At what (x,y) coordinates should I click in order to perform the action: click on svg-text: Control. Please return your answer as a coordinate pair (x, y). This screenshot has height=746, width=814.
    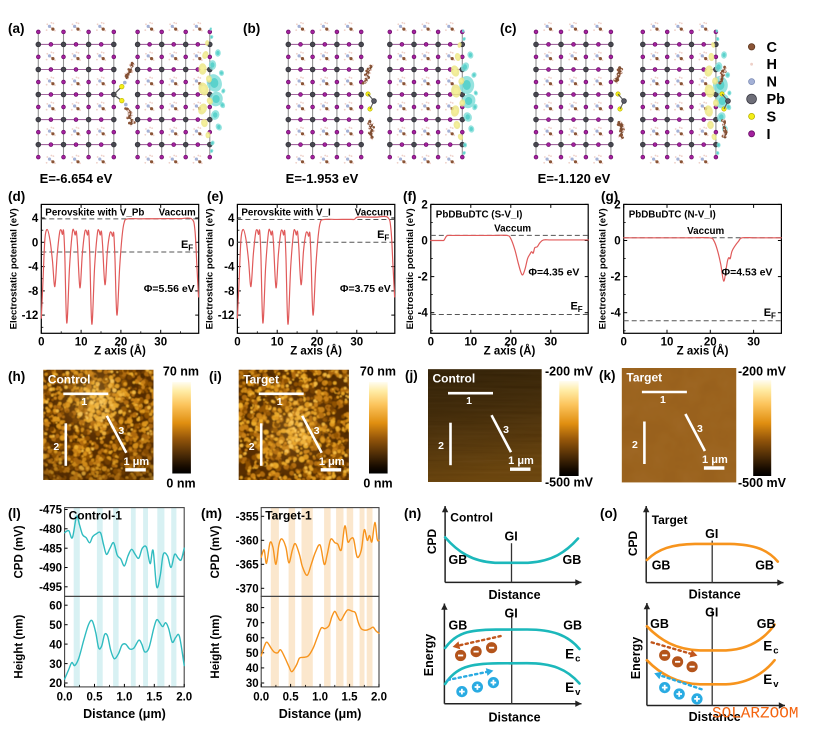
    Looking at the image, I should click on (454, 379).